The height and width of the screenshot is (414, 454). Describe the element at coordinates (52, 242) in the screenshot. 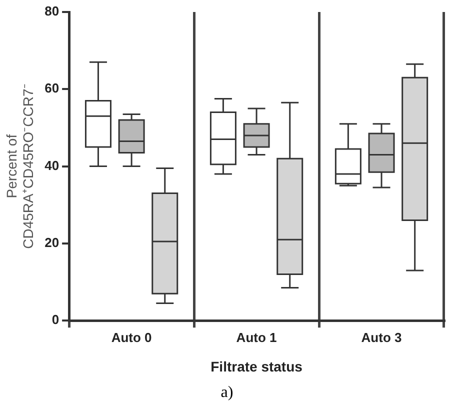

I see `y-tick-label: 20` at that location.